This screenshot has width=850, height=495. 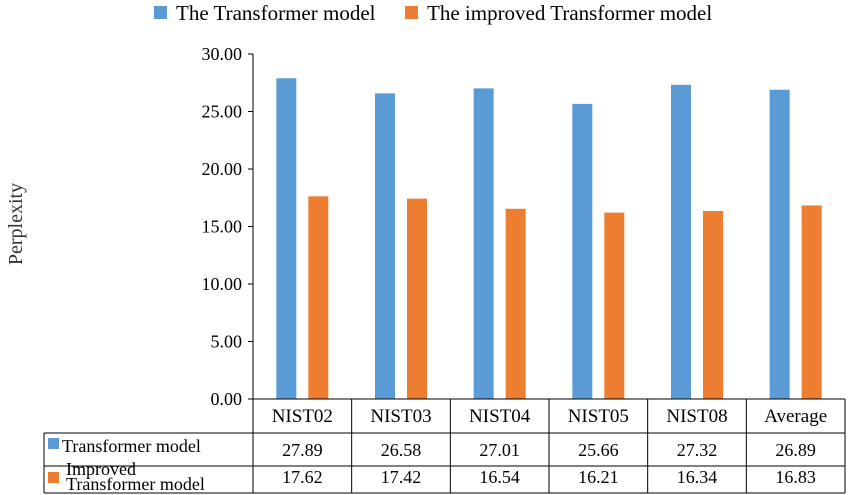 What do you see at coordinates (101, 469) in the screenshot?
I see `table-row-label-improved-line1: Improved` at bounding box center [101, 469].